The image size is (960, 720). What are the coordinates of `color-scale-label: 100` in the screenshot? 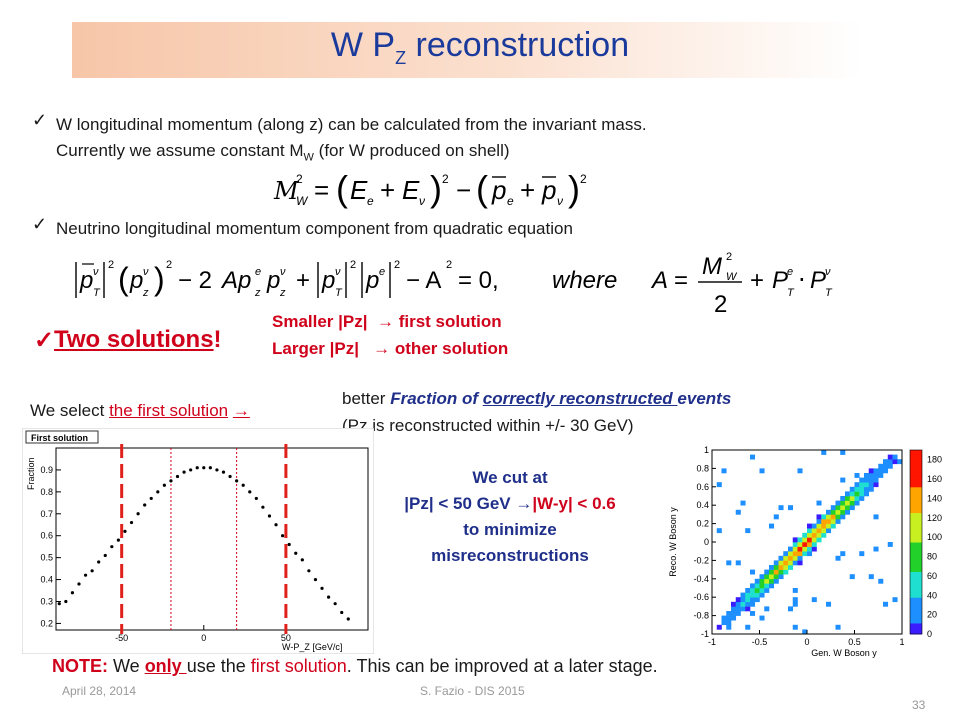 It's located at (934, 537).